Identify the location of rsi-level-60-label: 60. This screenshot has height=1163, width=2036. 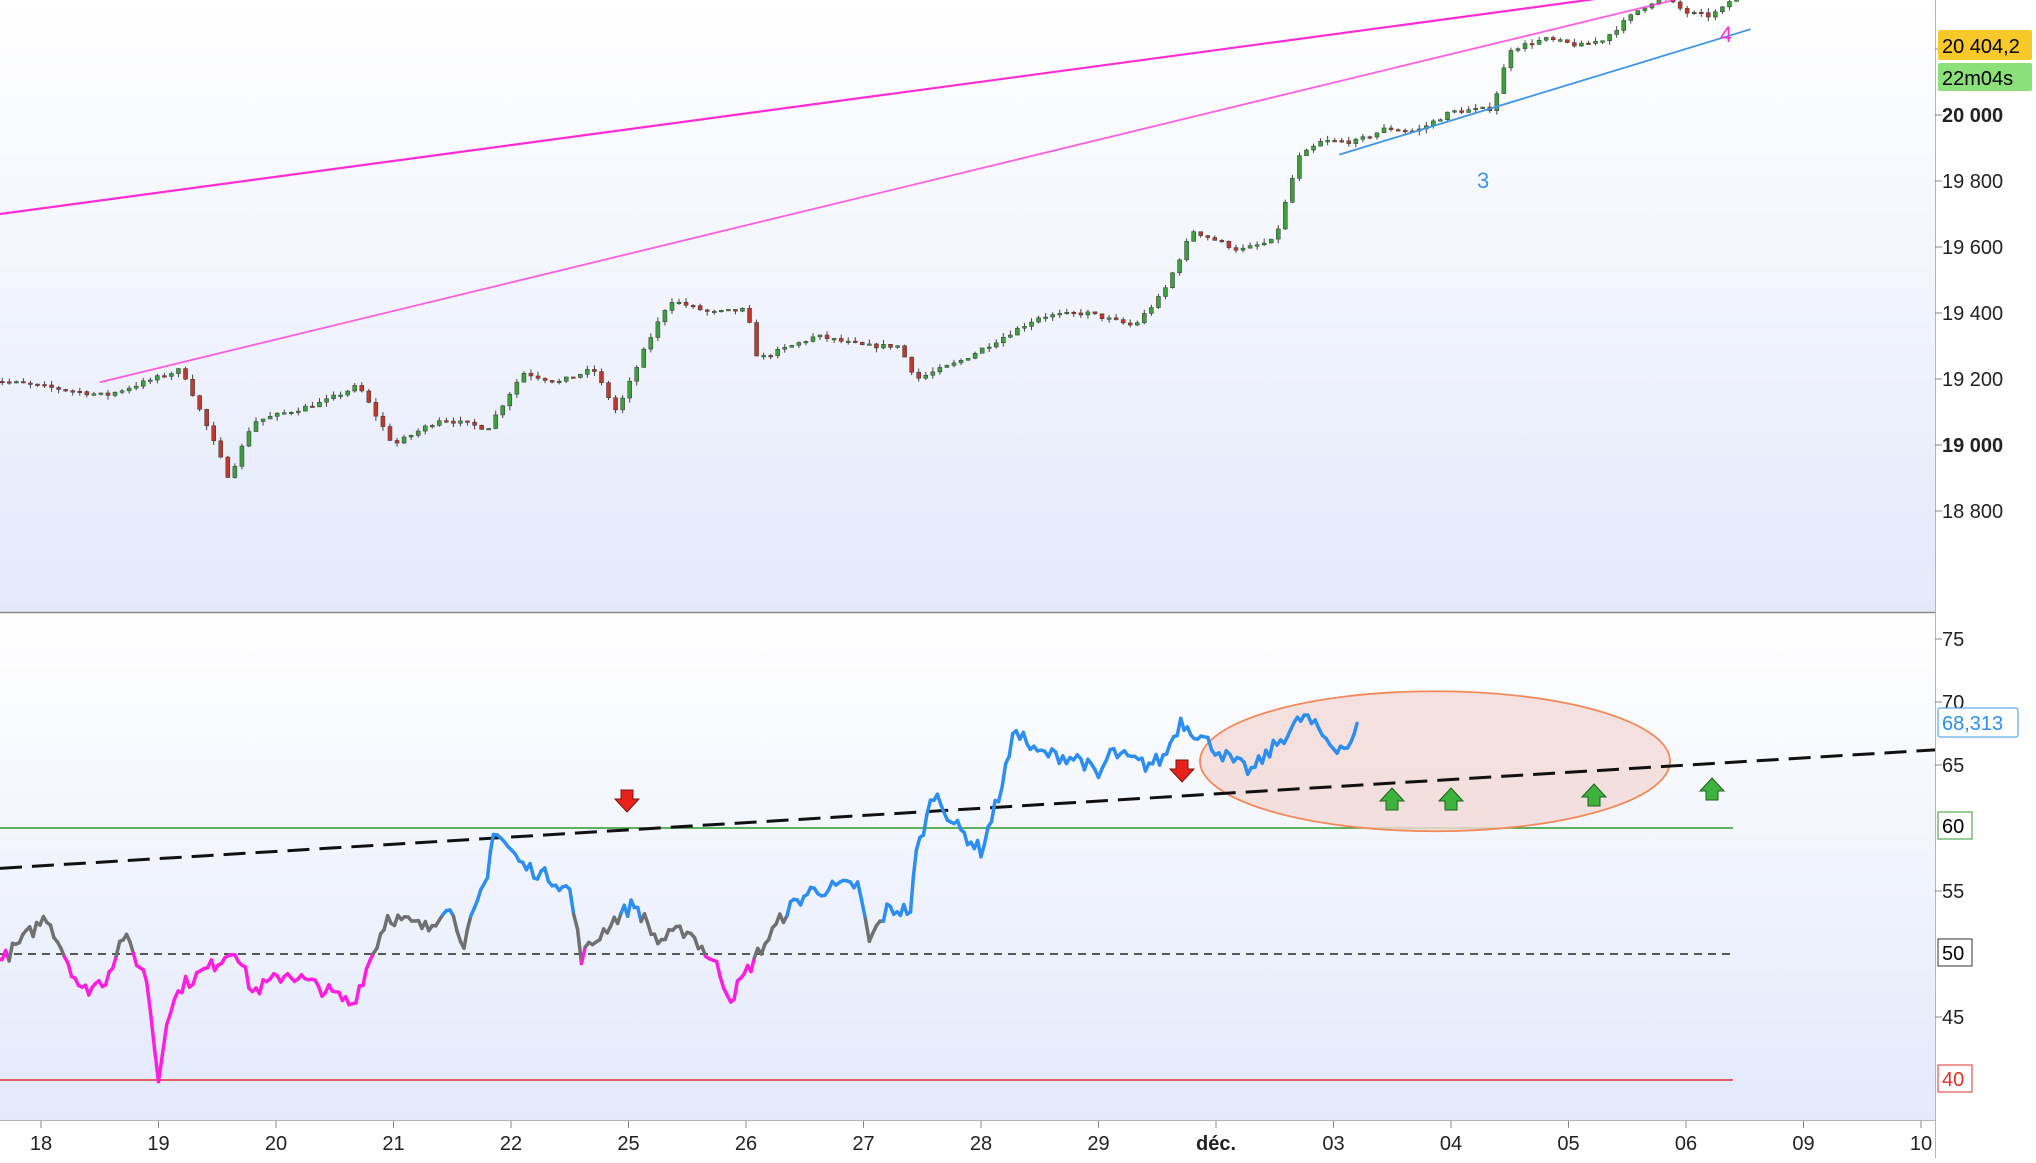
(1953, 827).